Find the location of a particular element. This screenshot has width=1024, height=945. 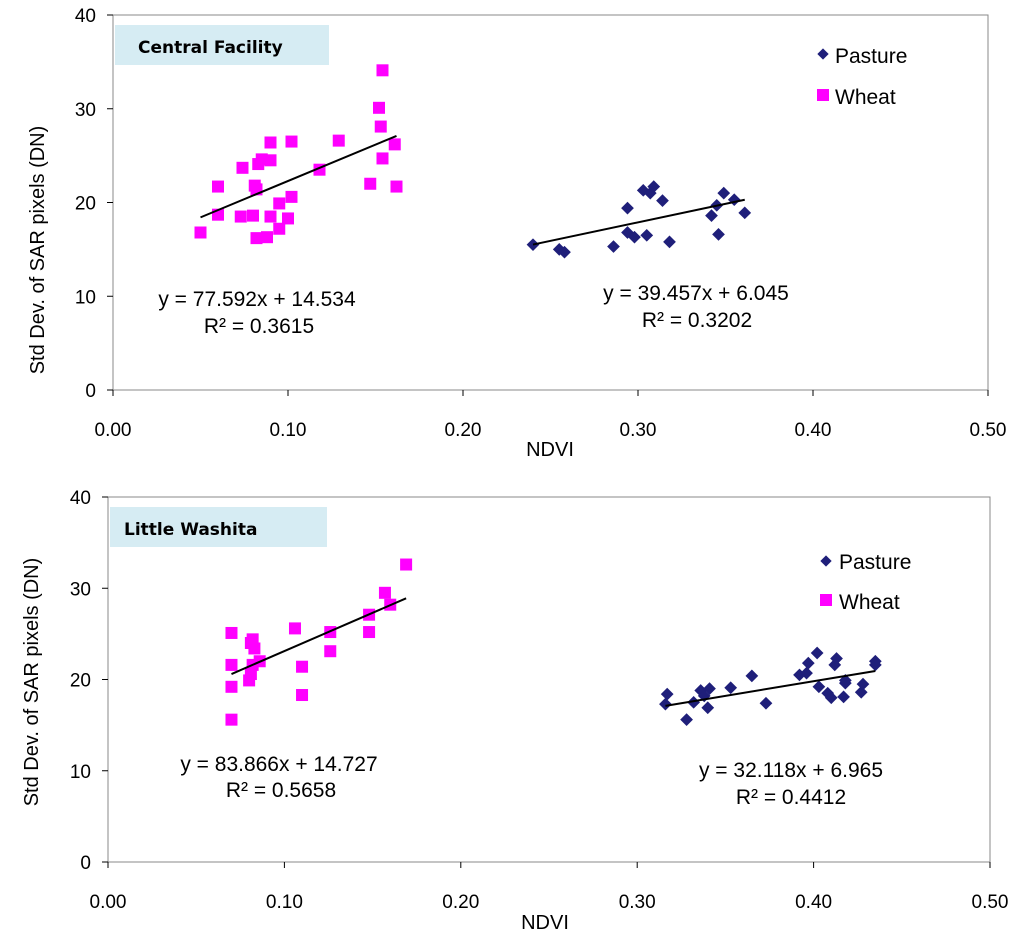

y-axis-label-2: Std Dev. of SAR pixels (DN) is located at coordinates (32, 682).